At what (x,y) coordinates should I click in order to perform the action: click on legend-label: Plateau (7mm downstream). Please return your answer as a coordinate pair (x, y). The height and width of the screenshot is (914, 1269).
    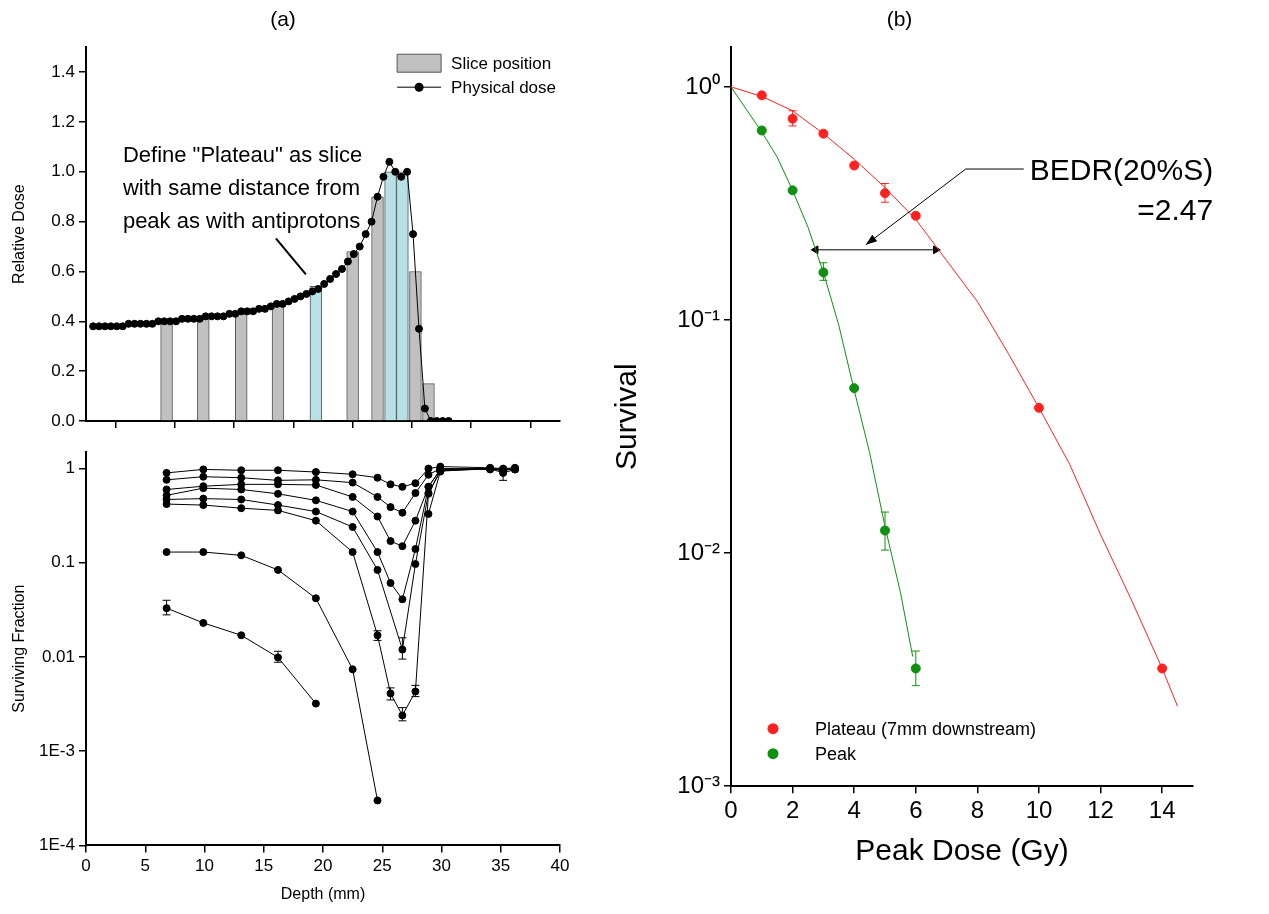
    Looking at the image, I should click on (926, 728).